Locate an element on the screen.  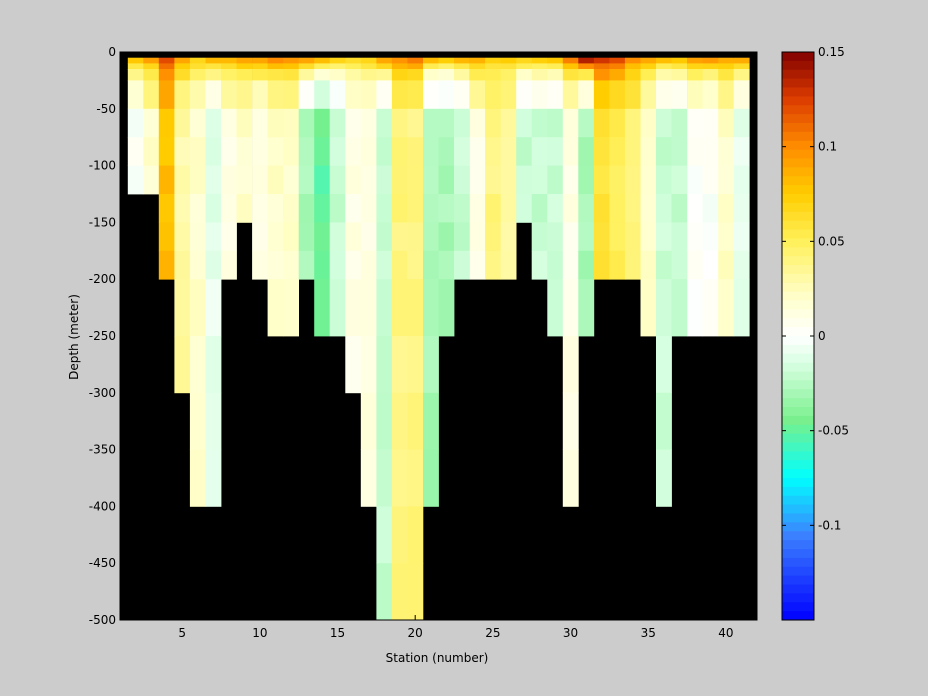
colorbar-tick-label: 0.1 is located at coordinates (827, 147).